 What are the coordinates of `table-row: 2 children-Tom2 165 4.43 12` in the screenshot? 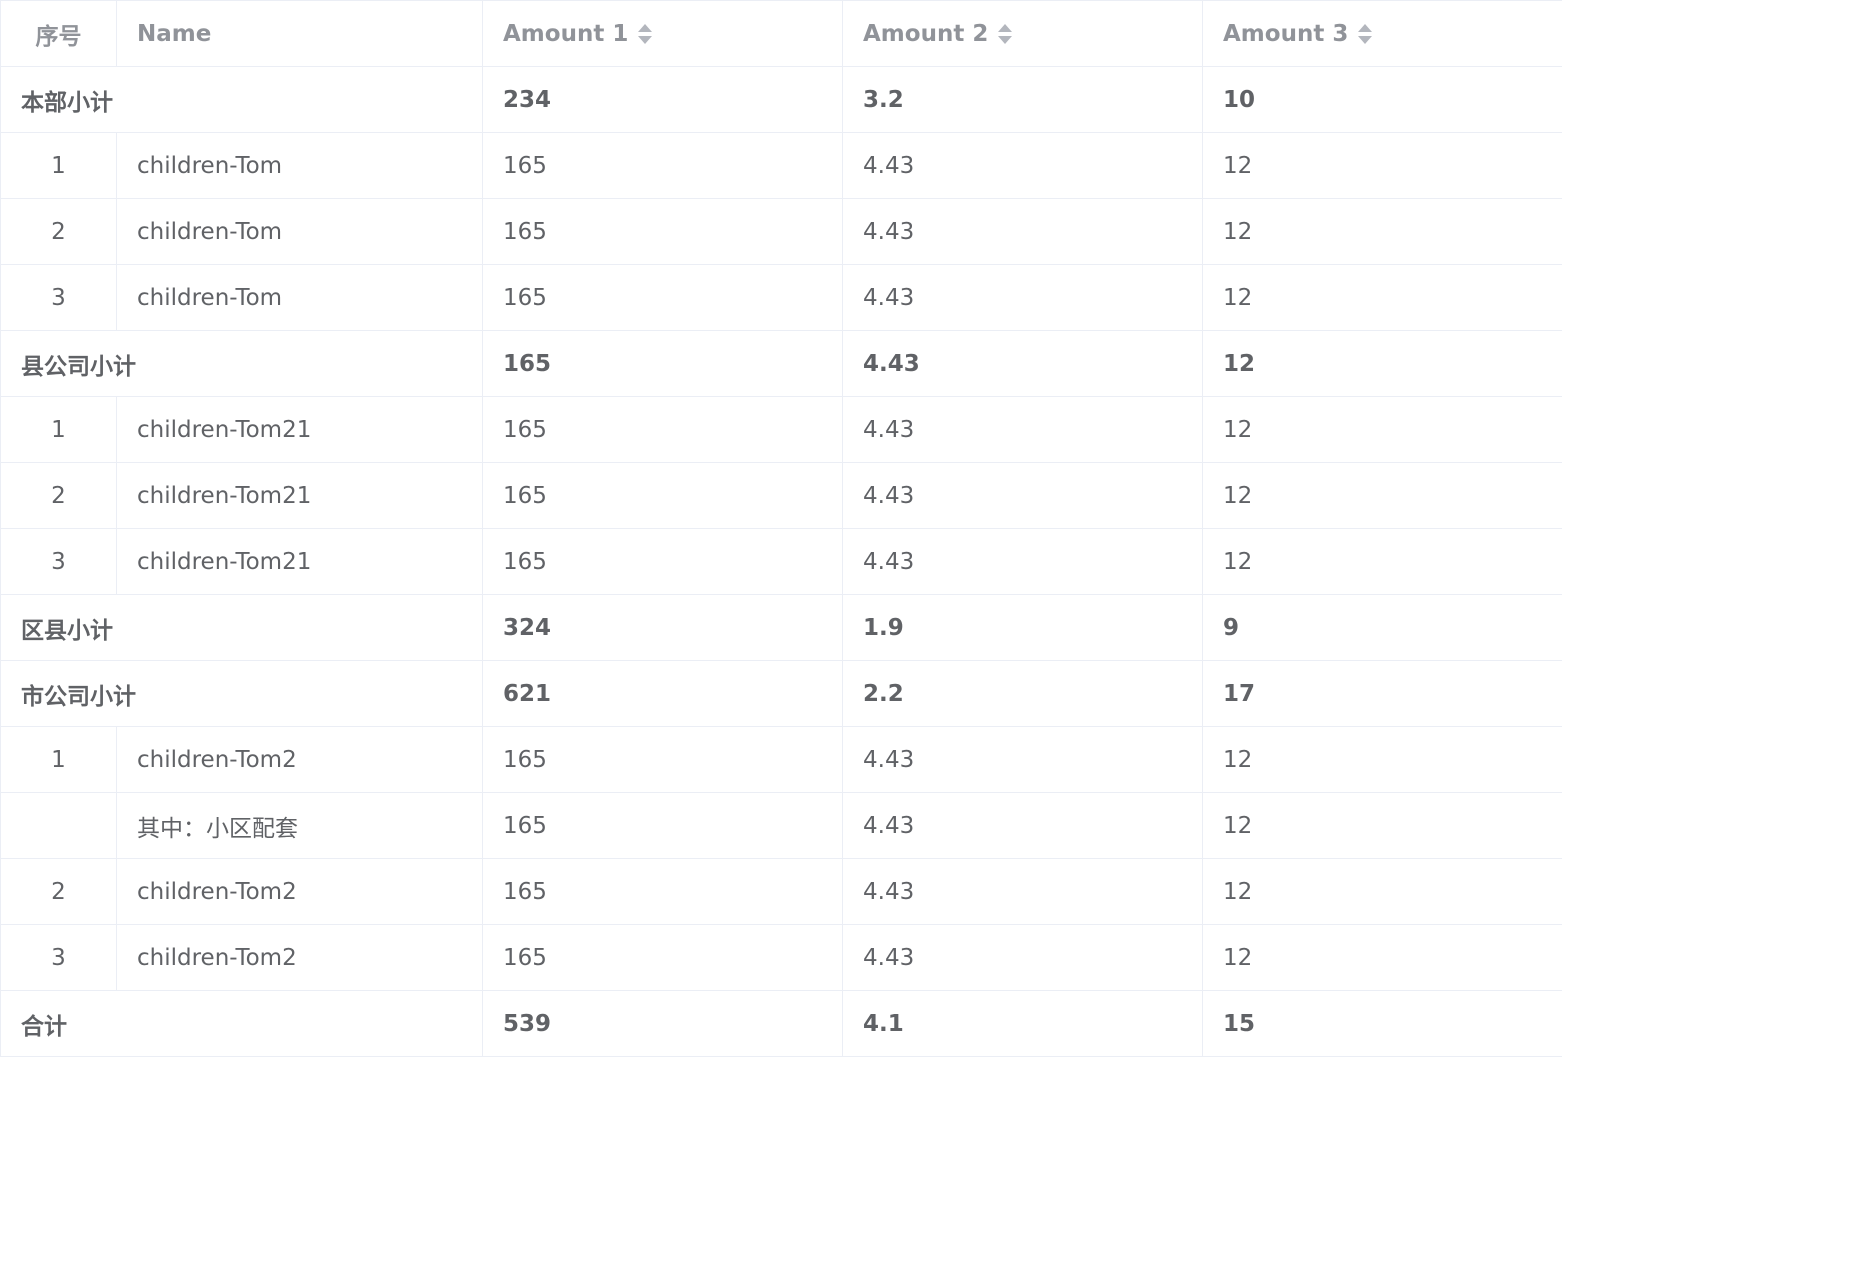 It's located at (781, 891).